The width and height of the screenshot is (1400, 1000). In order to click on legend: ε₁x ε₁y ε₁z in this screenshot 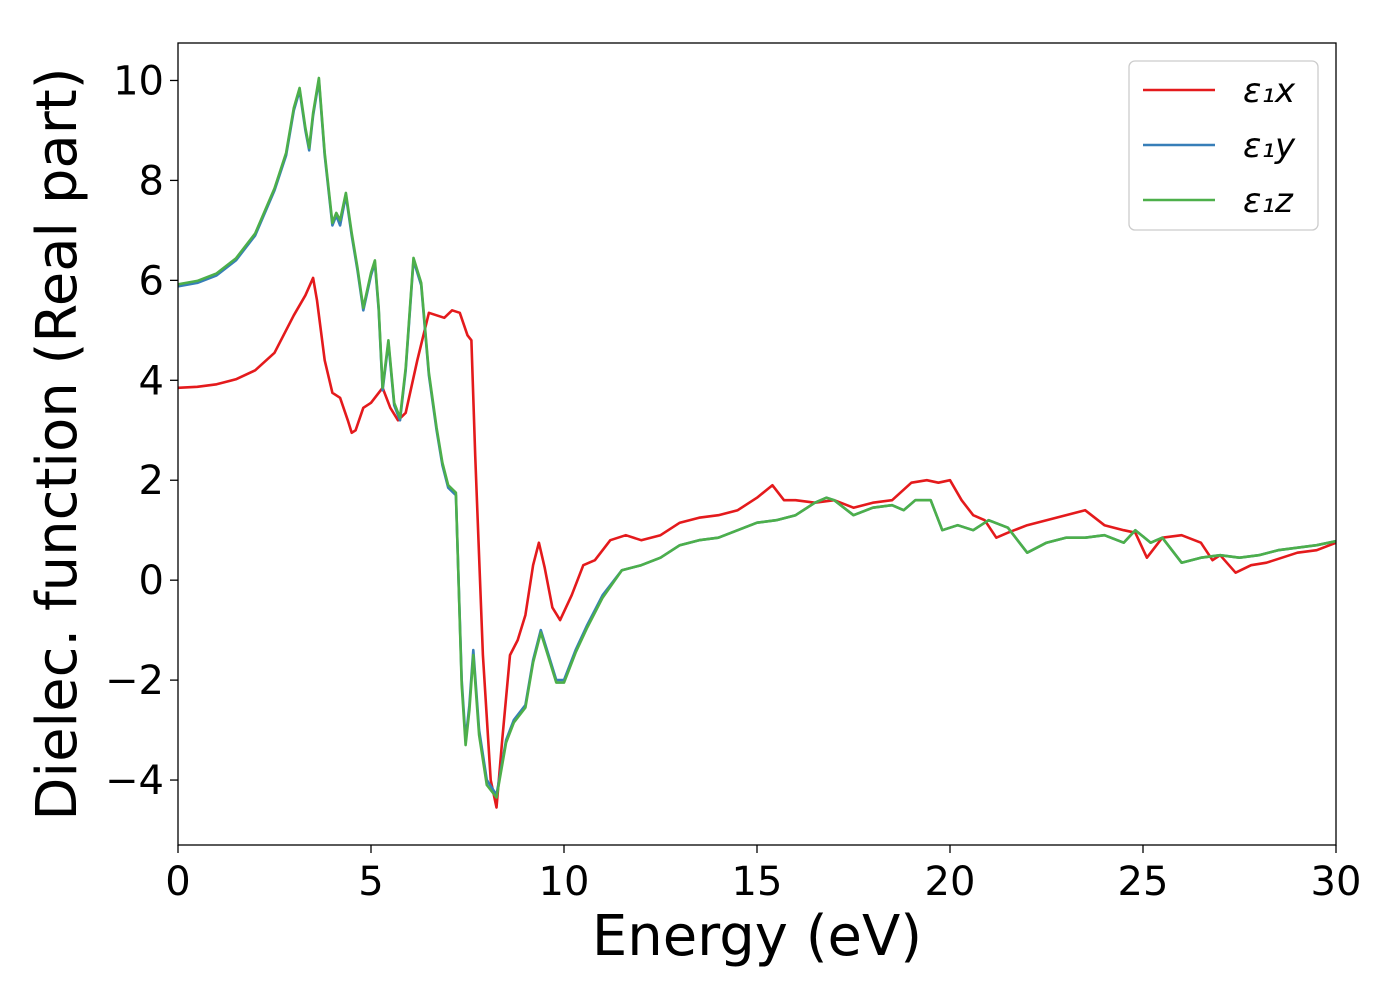, I will do `click(1223, 145)`.